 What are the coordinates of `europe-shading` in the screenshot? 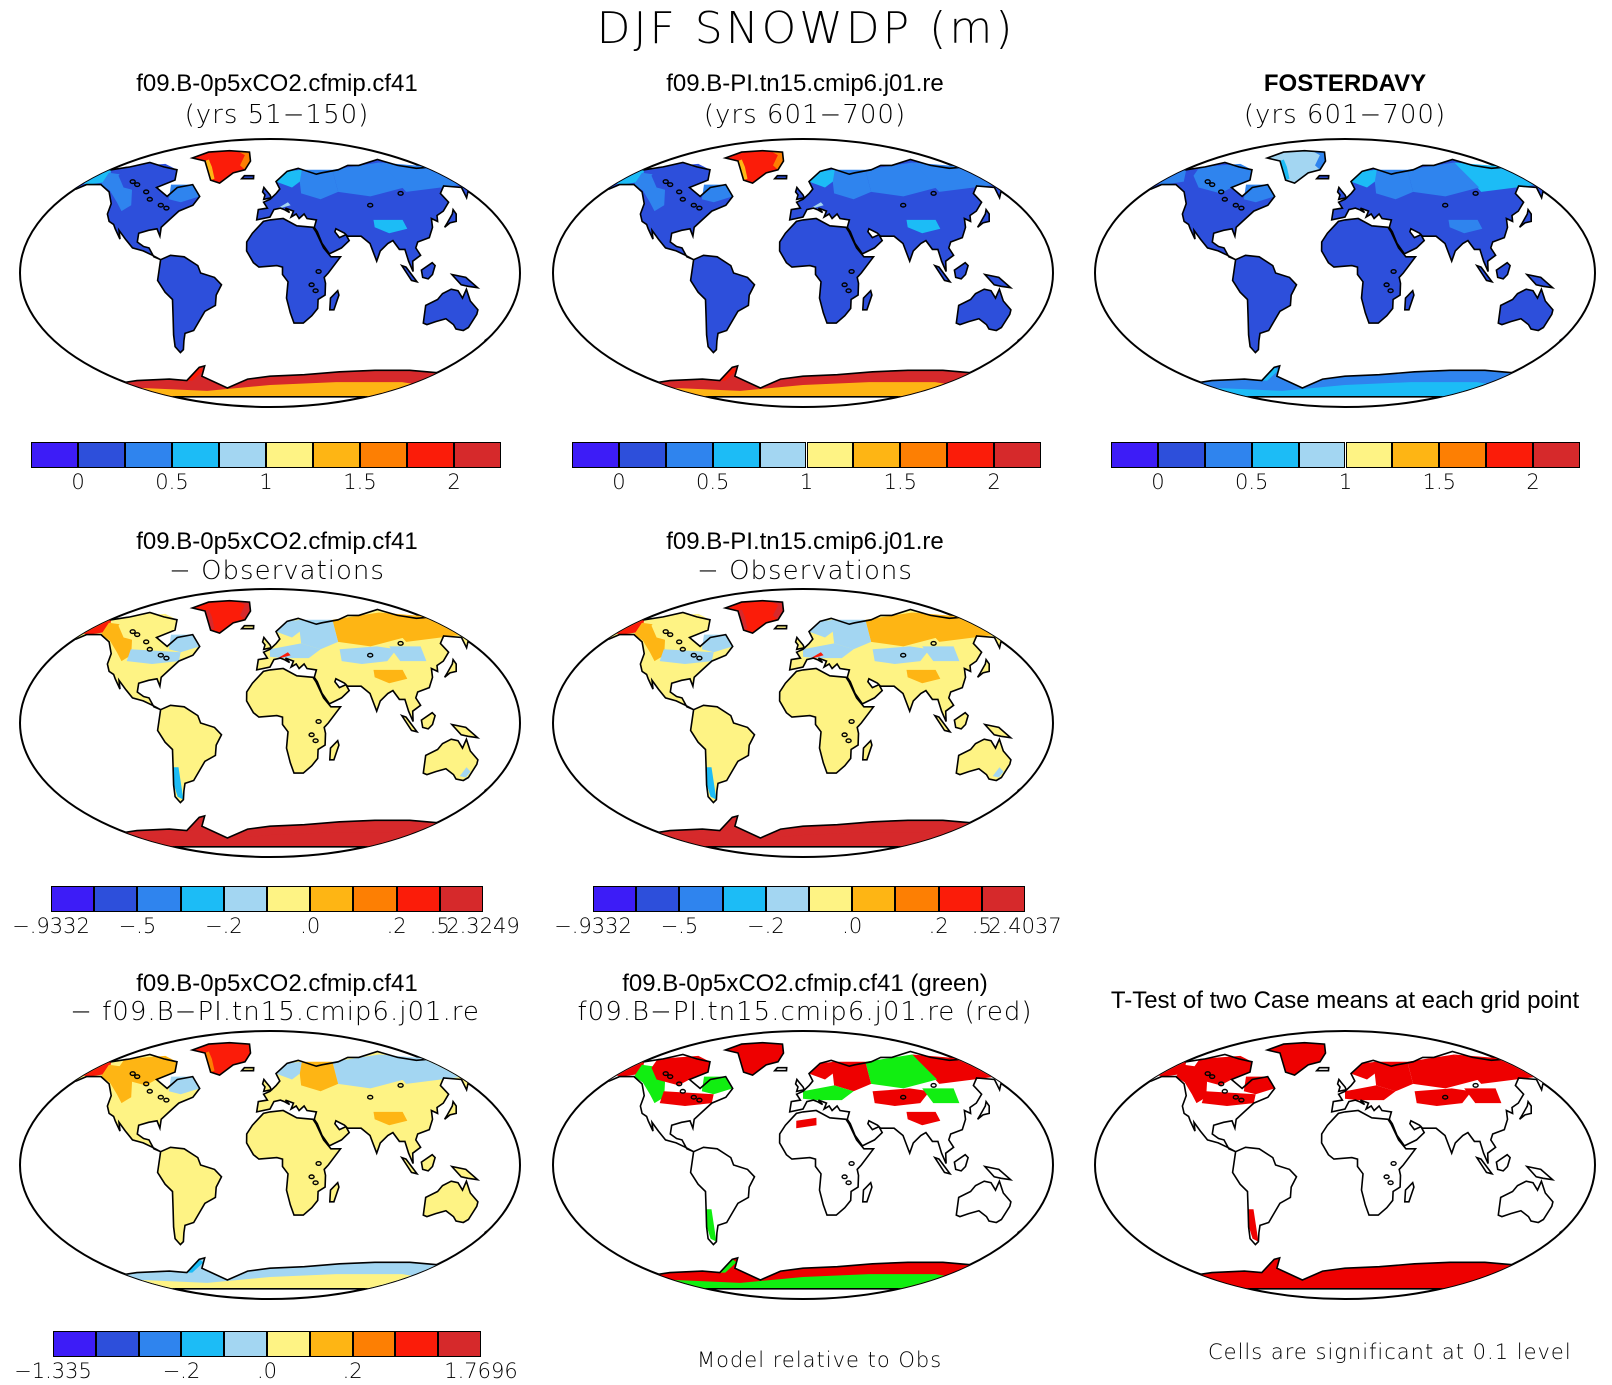 It's located at (295, 651).